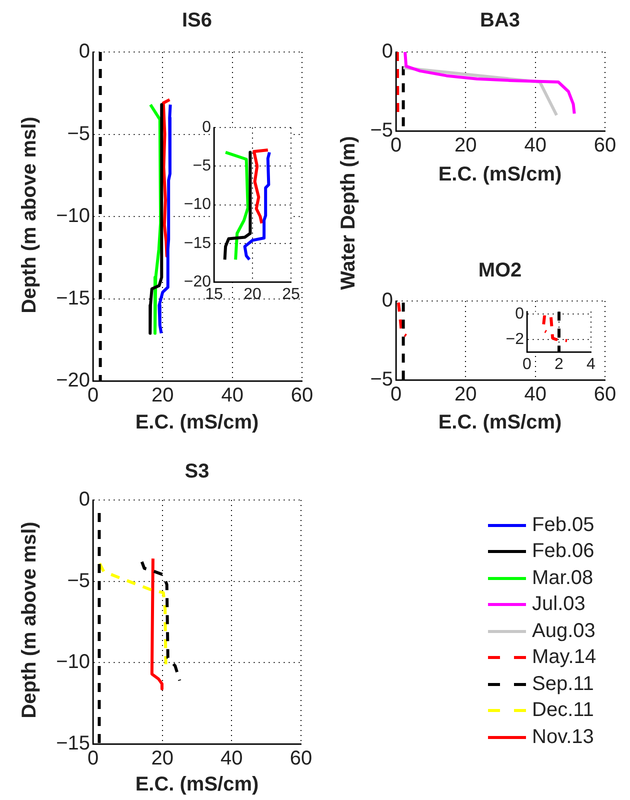 This screenshot has height=800, width=630. I want to click on chart-title: S3, so click(197, 472).